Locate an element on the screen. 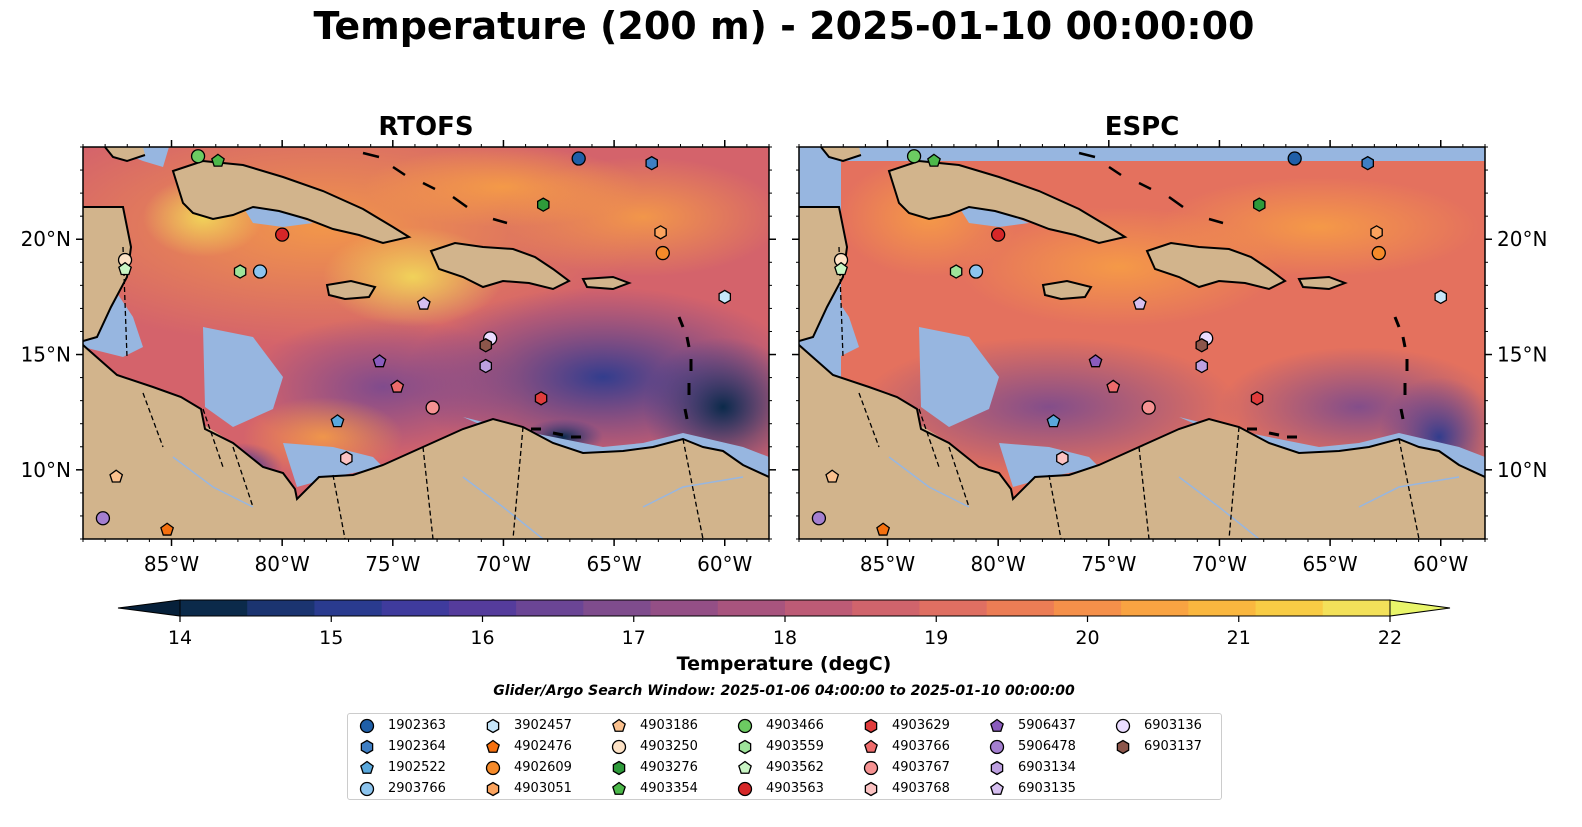  float-marker-4903051-espc is located at coordinates (1376, 232).